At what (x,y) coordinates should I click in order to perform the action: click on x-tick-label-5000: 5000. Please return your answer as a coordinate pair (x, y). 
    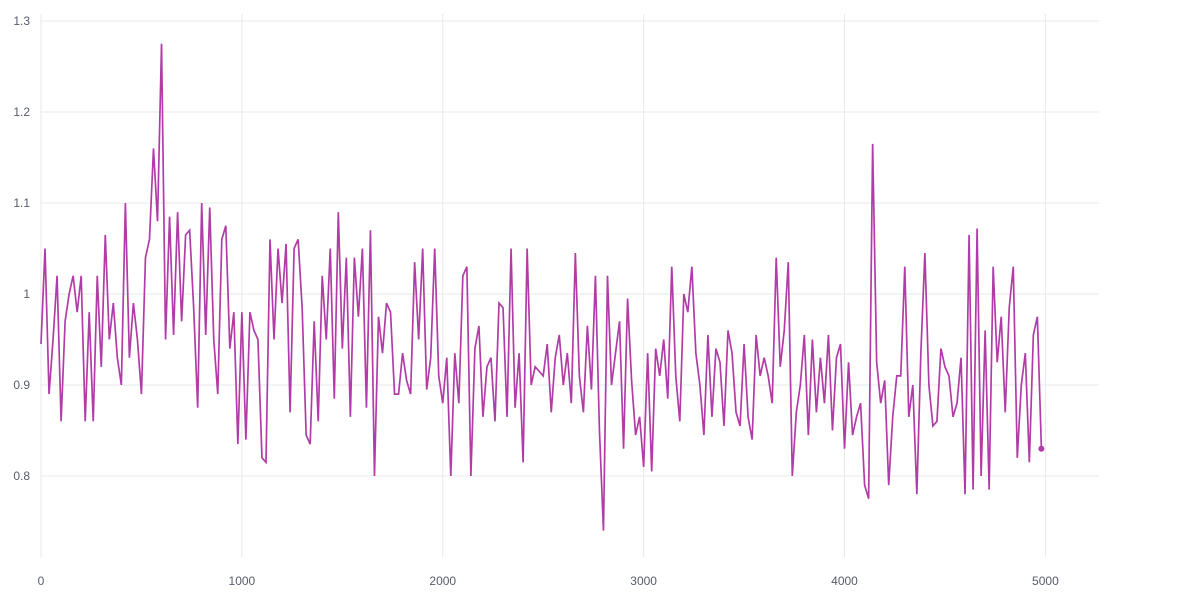
    Looking at the image, I should click on (1045, 581).